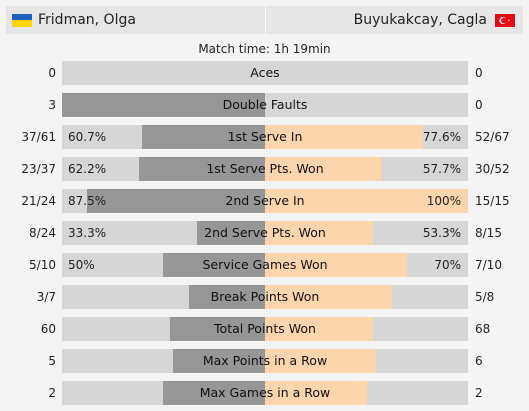 This screenshot has height=411, width=529. Describe the element at coordinates (441, 169) in the screenshot. I see `right-percent: 57.7%` at that location.